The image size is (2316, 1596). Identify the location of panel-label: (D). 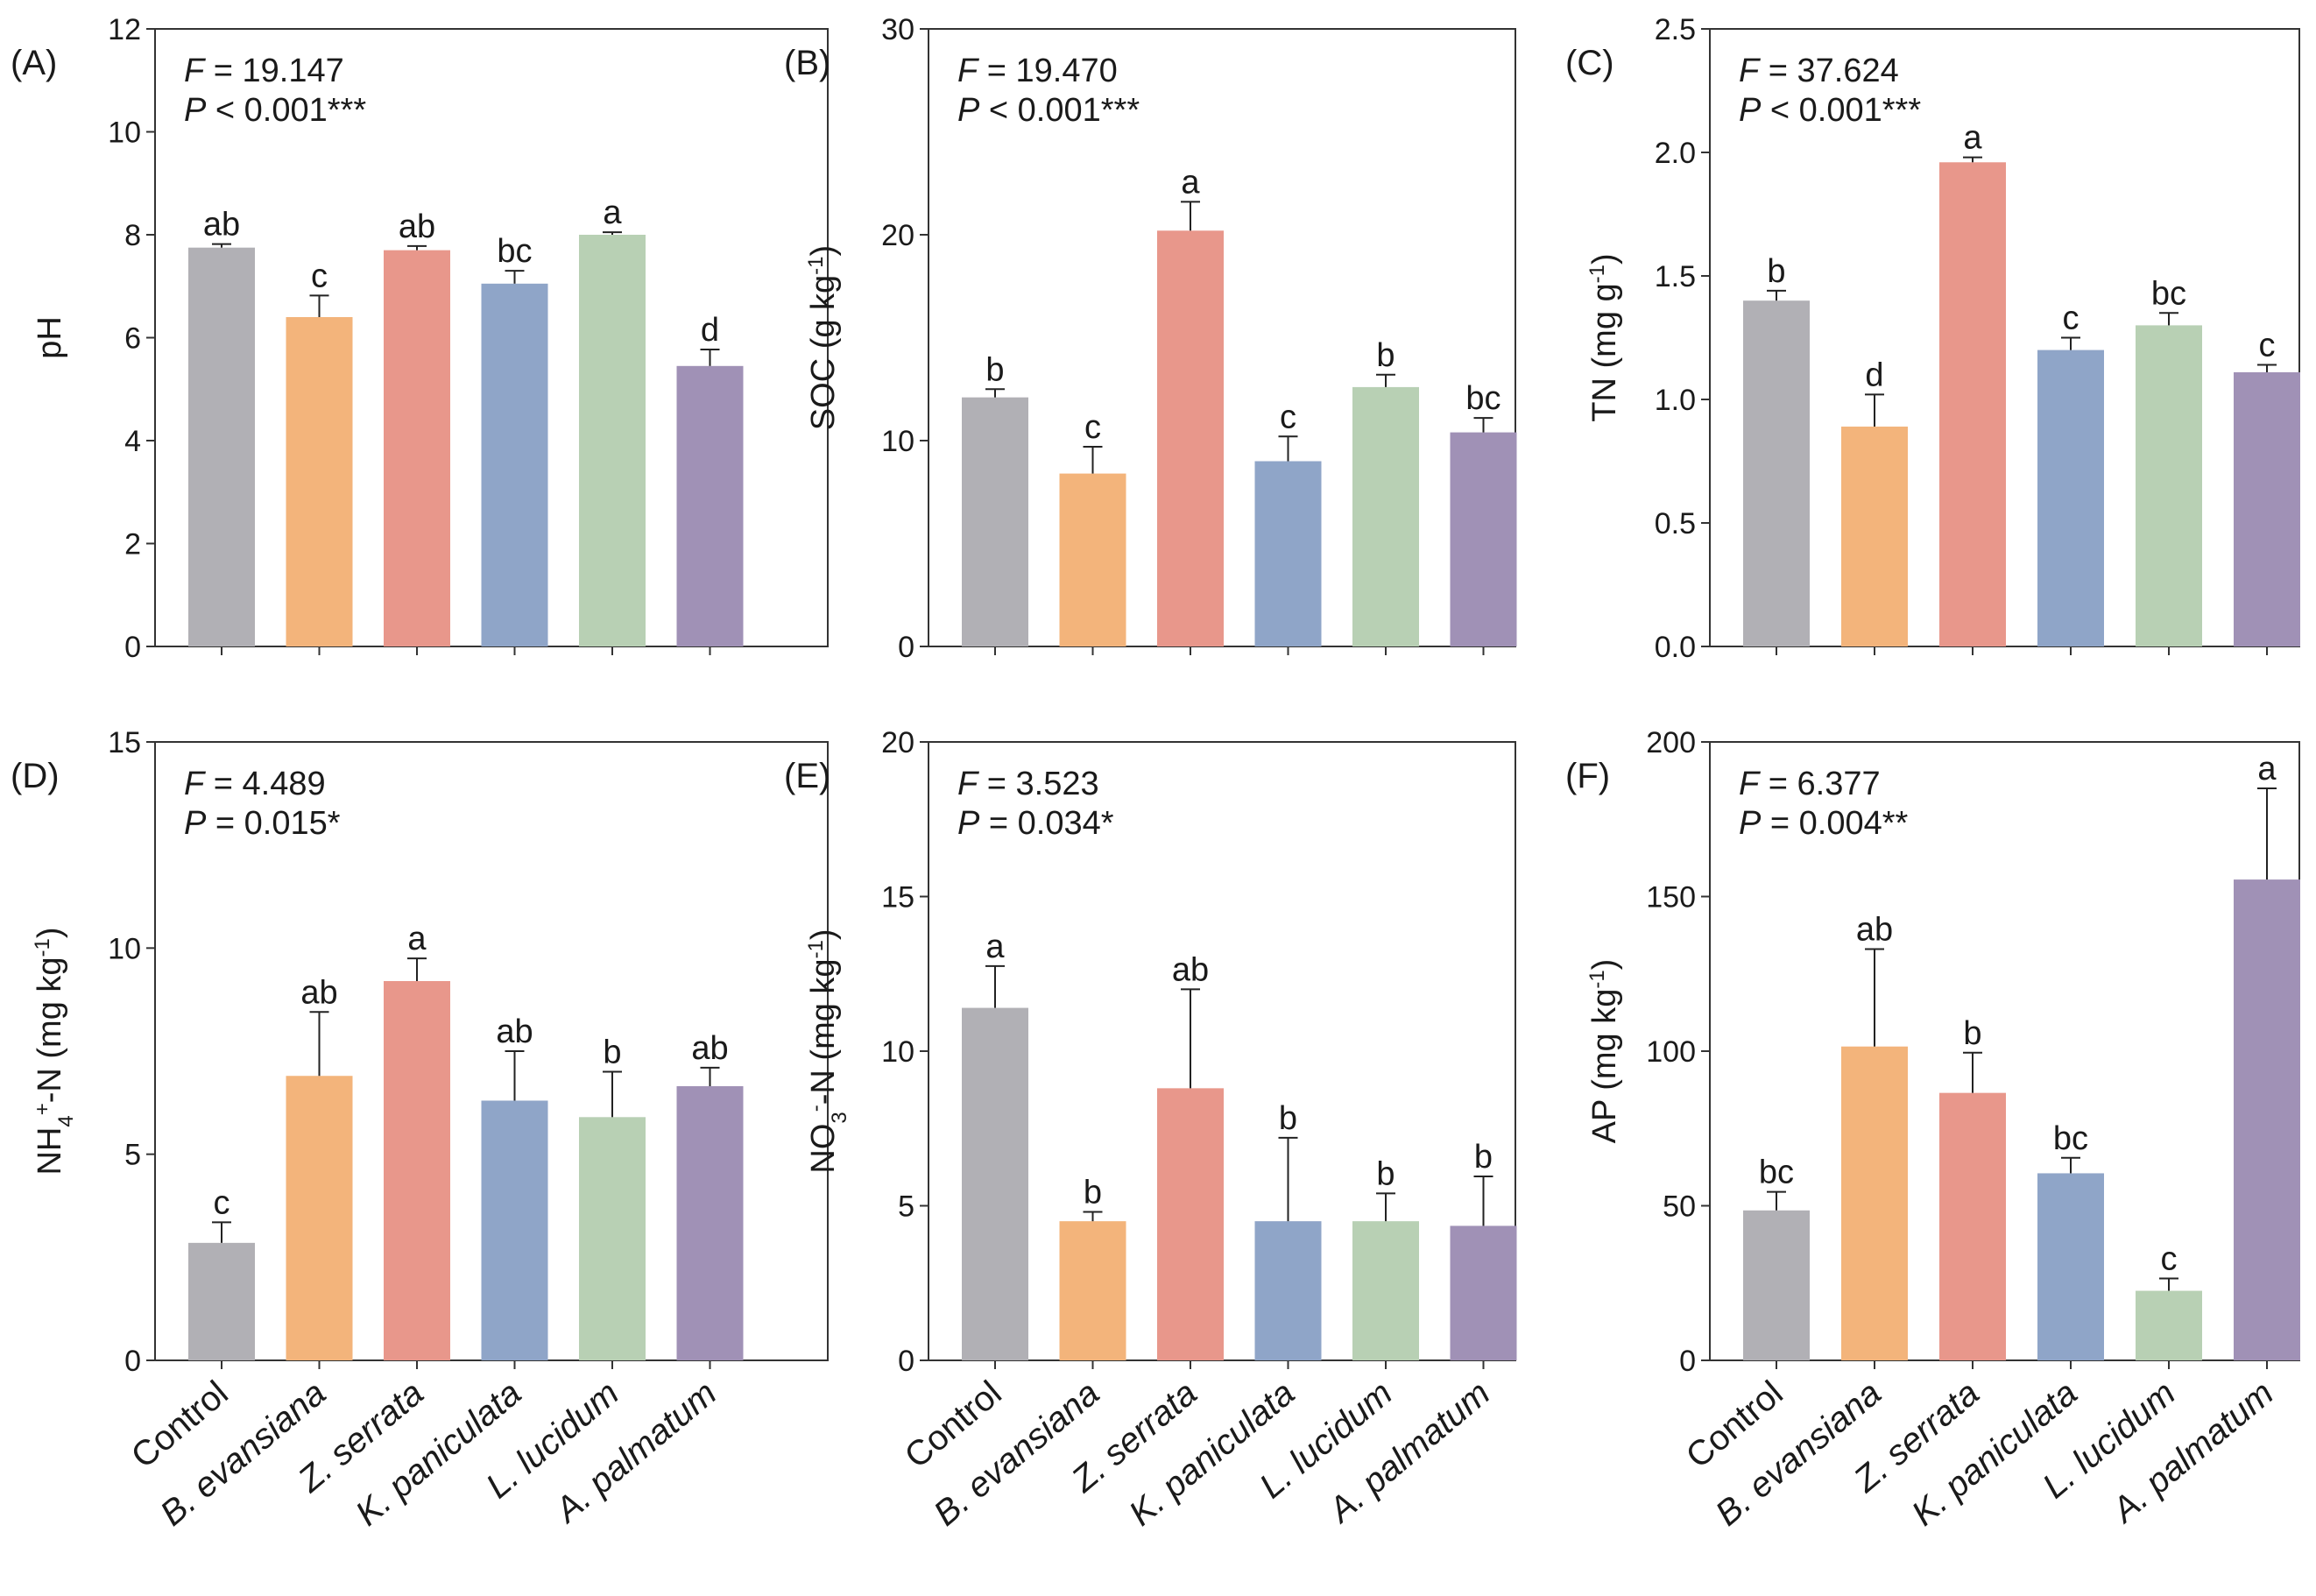
(35, 776).